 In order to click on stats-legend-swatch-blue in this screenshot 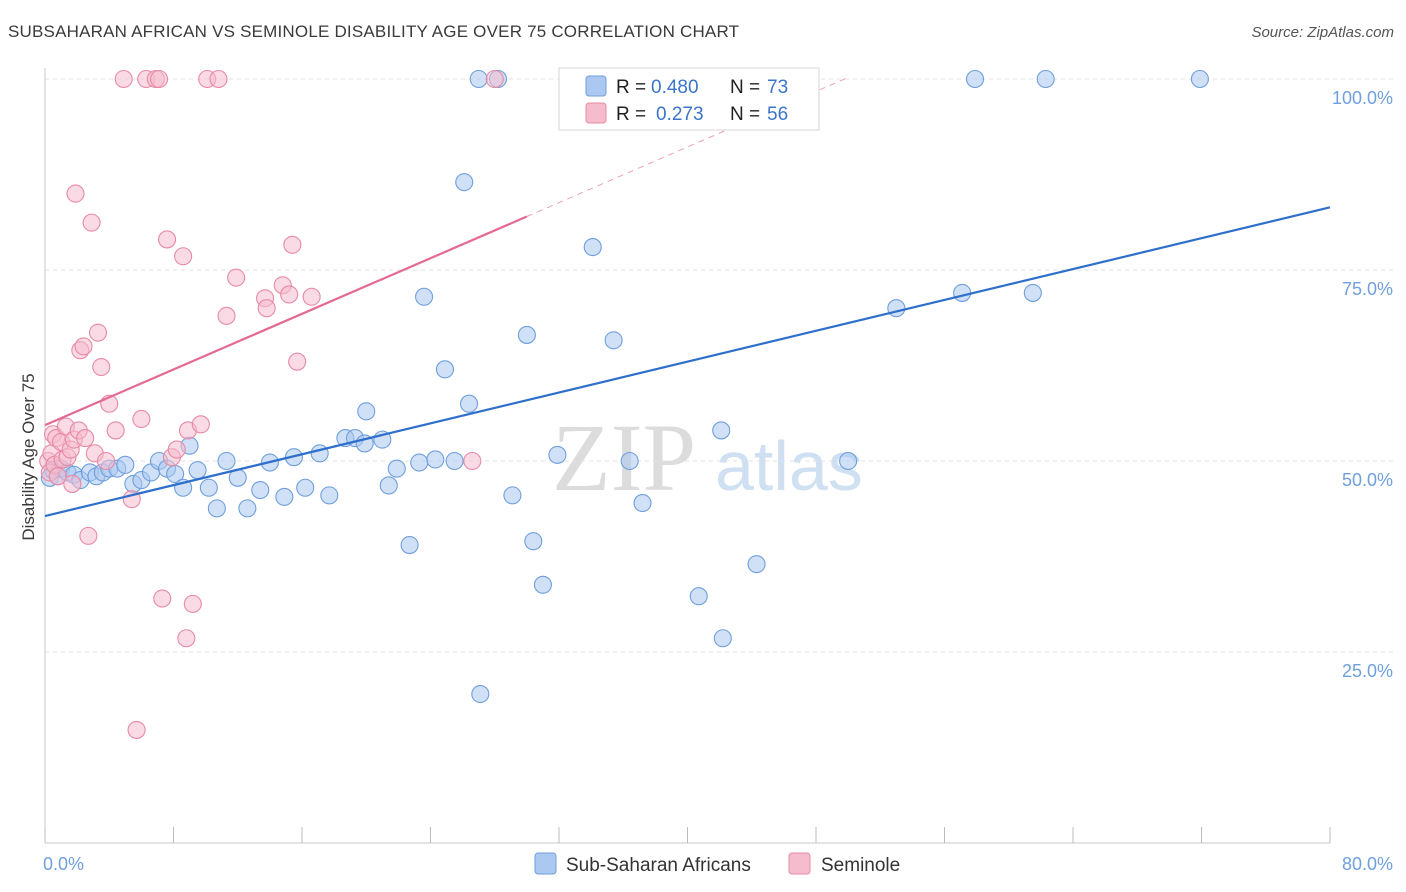, I will do `click(596, 86)`.